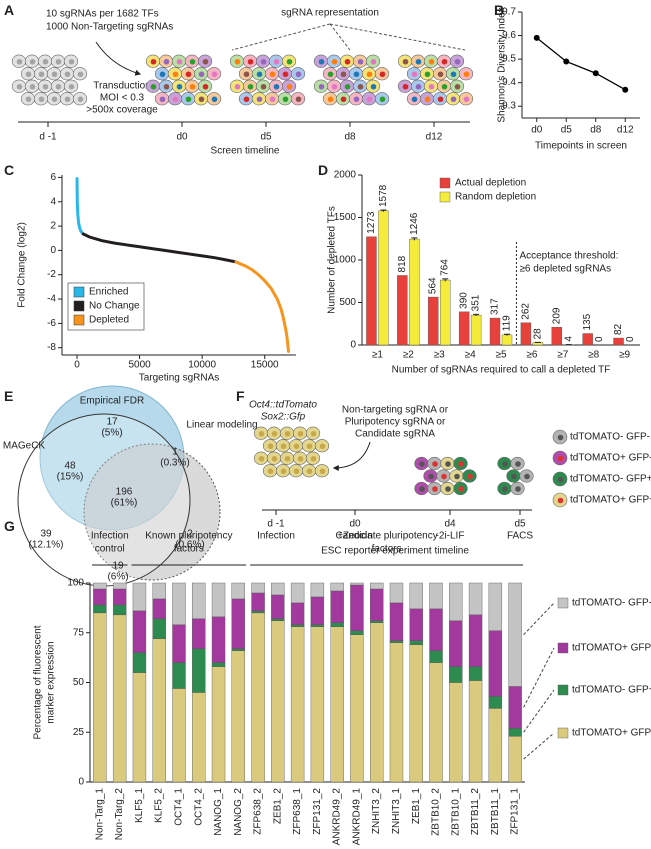 Image resolution: width=651 pixels, height=849 pixels. What do you see at coordinates (323, 170) in the screenshot?
I see `panel-label: D` at bounding box center [323, 170].